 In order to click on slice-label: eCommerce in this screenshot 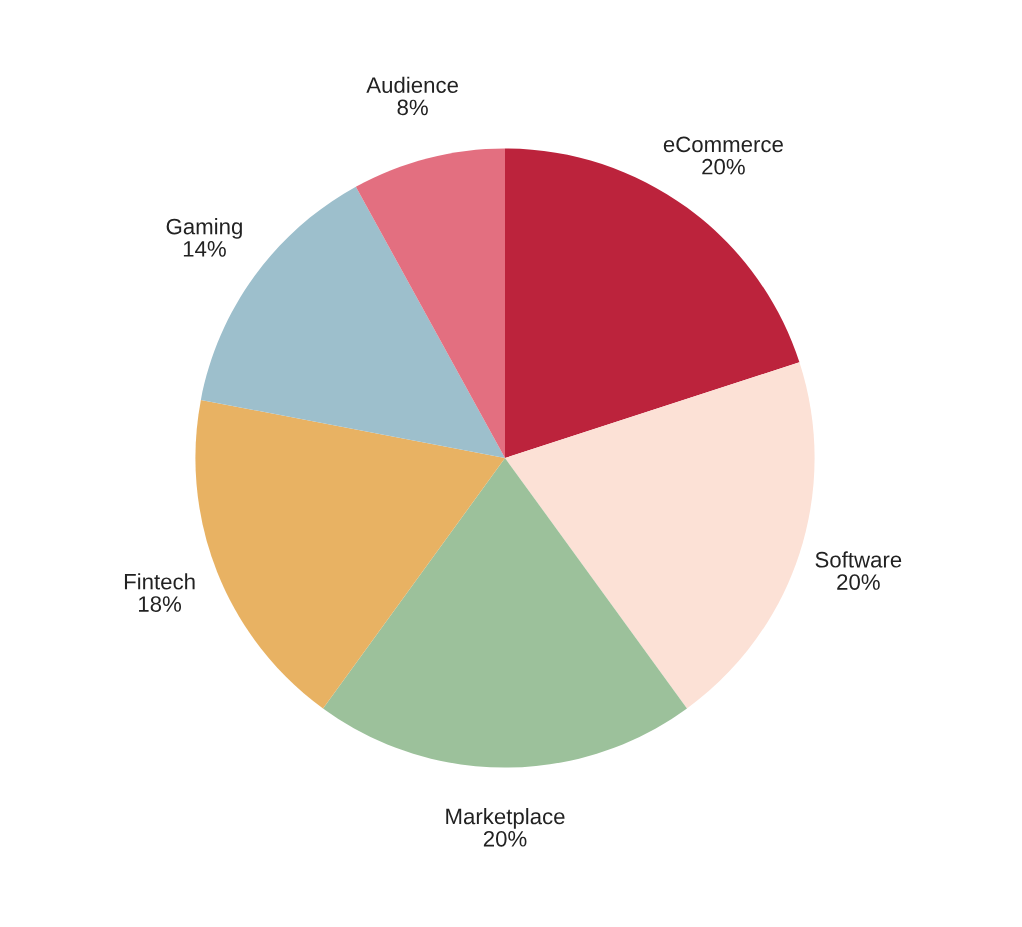, I will do `click(723, 144)`.